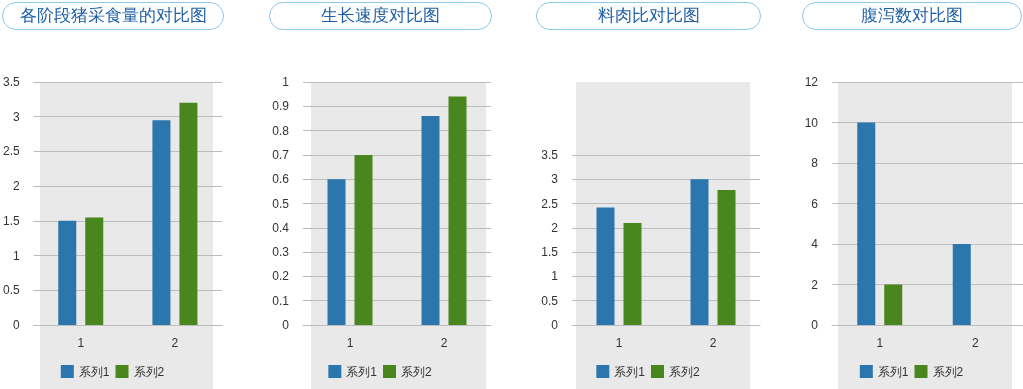  I want to click on y-tick-label: 4, so click(815, 244).